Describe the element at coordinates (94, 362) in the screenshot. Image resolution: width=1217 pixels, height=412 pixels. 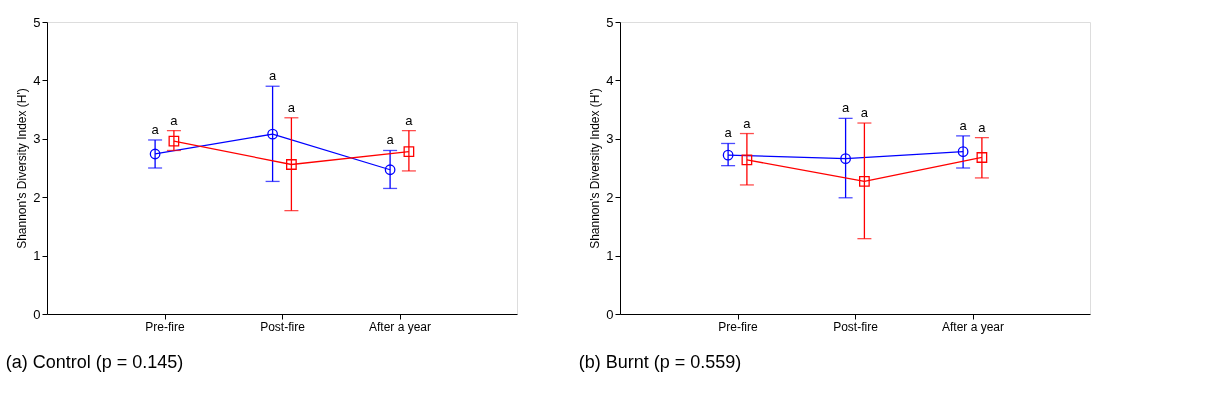
I see `text: (a) Control (p = 0.145)` at that location.